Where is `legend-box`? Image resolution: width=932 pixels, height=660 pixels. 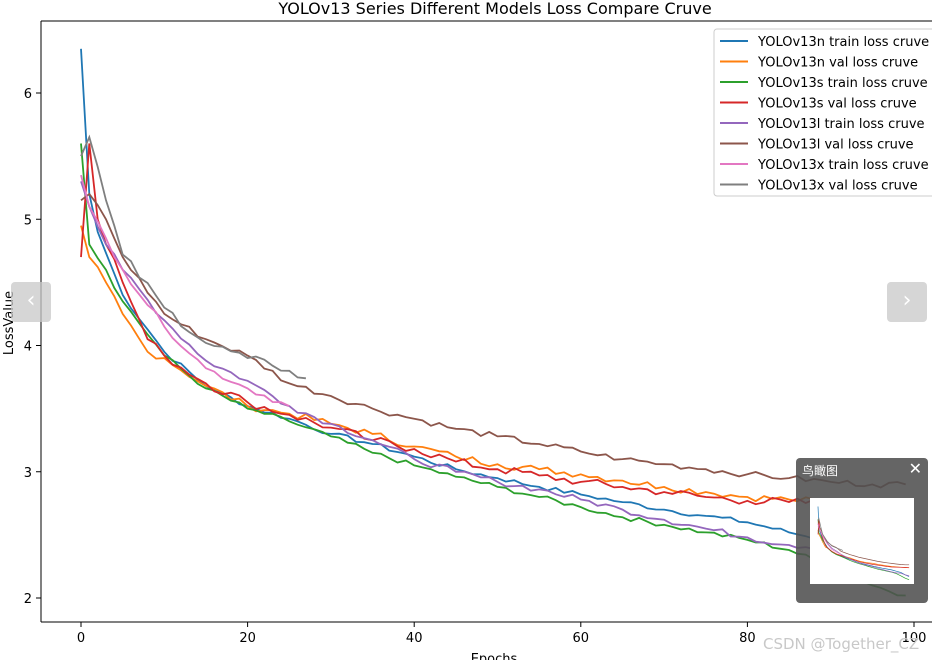 legend-box is located at coordinates (822, 112).